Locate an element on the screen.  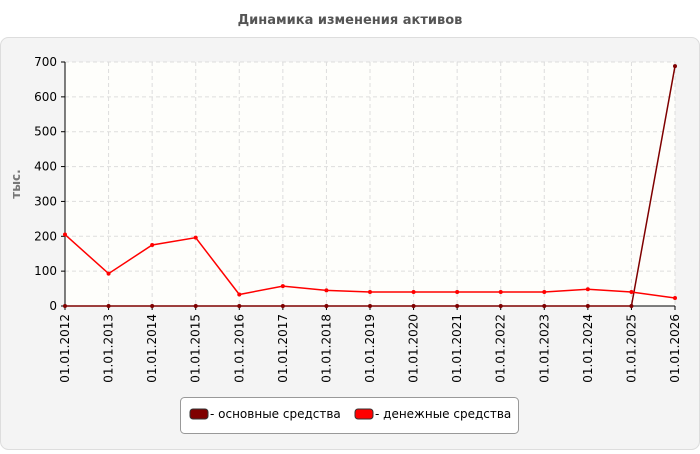
x-tick-label: 01.01.2020 is located at coordinates (414, 348).